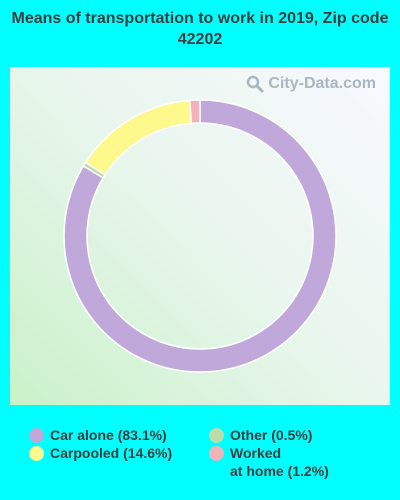 The width and height of the screenshot is (400, 500). I want to click on legend-item-worked-at-home: Worked at home (1.2%), so click(294, 462).